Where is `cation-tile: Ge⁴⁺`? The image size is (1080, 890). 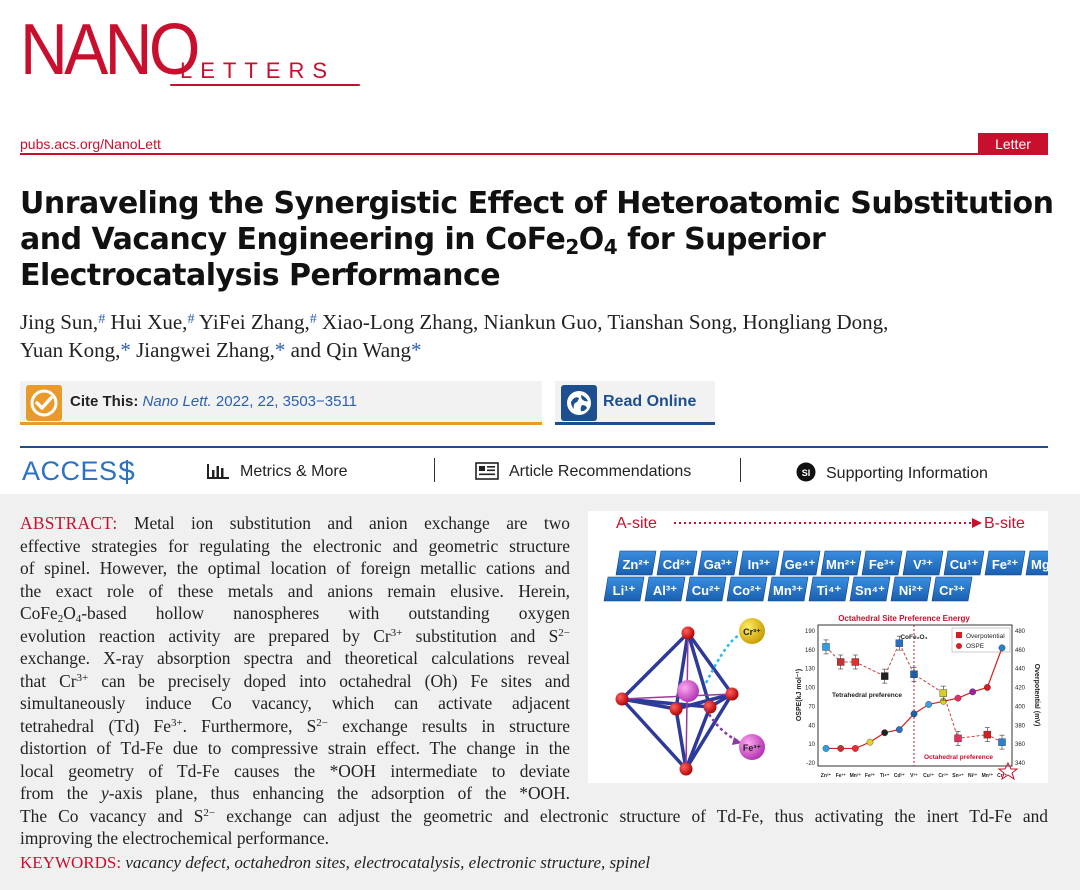 cation-tile: Ge⁴⁺ is located at coordinates (800, 563).